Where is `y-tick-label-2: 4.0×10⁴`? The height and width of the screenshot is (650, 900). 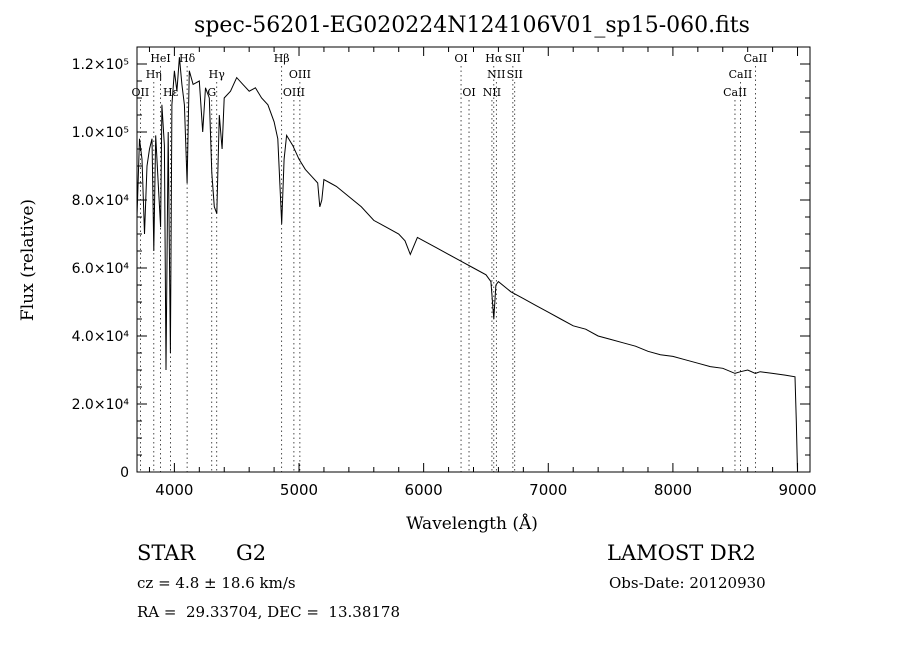 y-tick-label-2: 4.0×10⁴ is located at coordinates (101, 337).